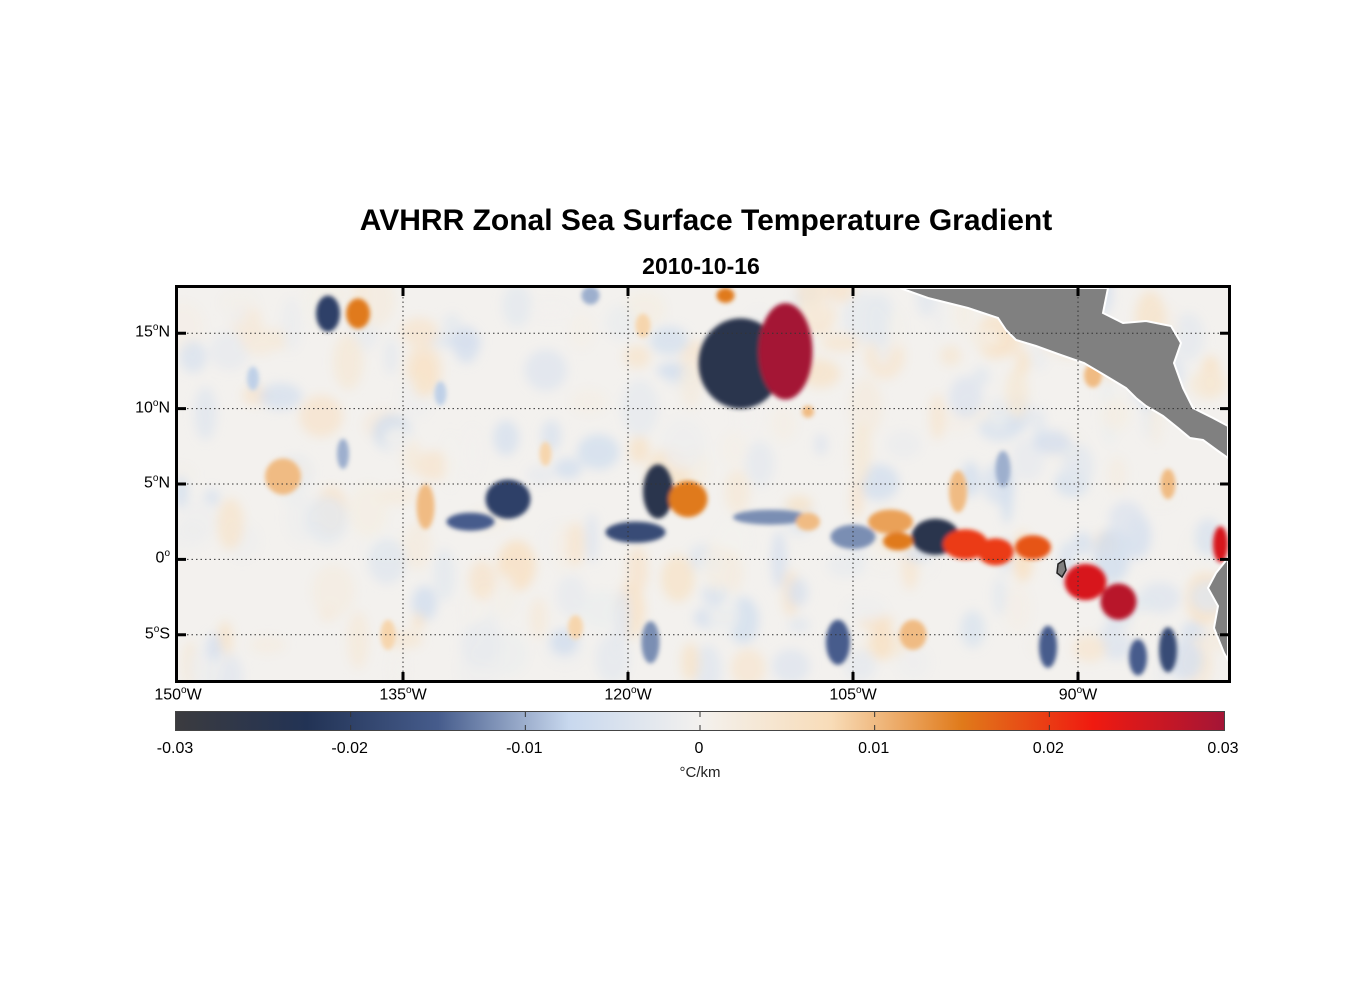  What do you see at coordinates (140, 557) in the screenshot?
I see `latitude-label: 0o` at bounding box center [140, 557].